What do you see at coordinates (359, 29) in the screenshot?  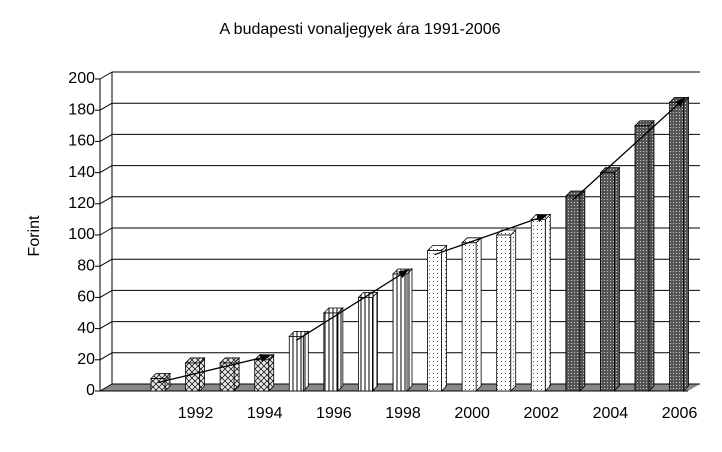 I see `chart-title: A budapesti vonaljegyek ára 1991-2006` at bounding box center [359, 29].